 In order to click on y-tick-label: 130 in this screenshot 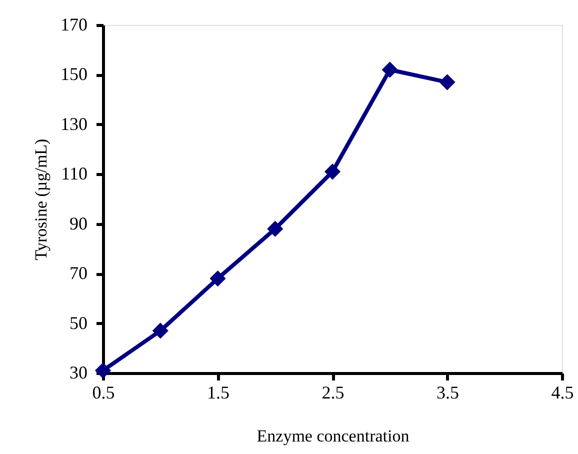, I will do `click(74, 124)`.